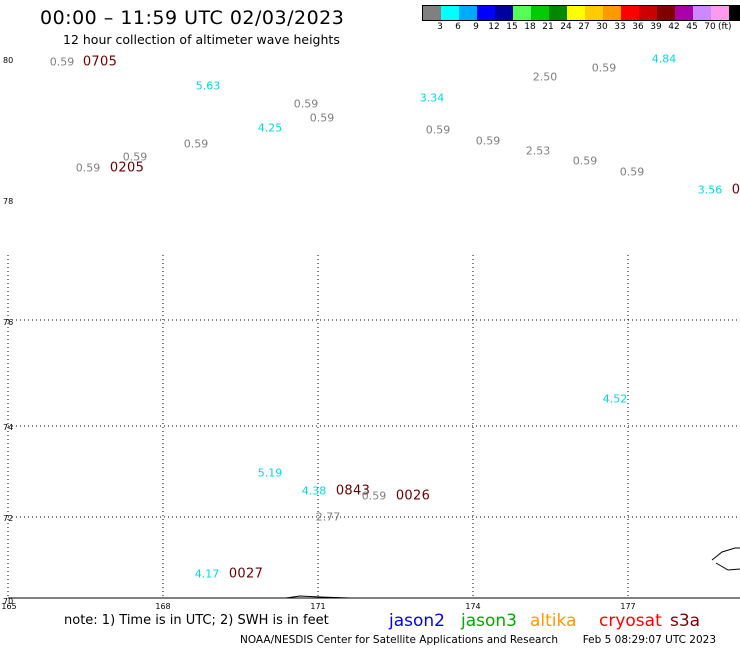  What do you see at coordinates (725, 554) in the screenshot?
I see `coastline-east` at bounding box center [725, 554].